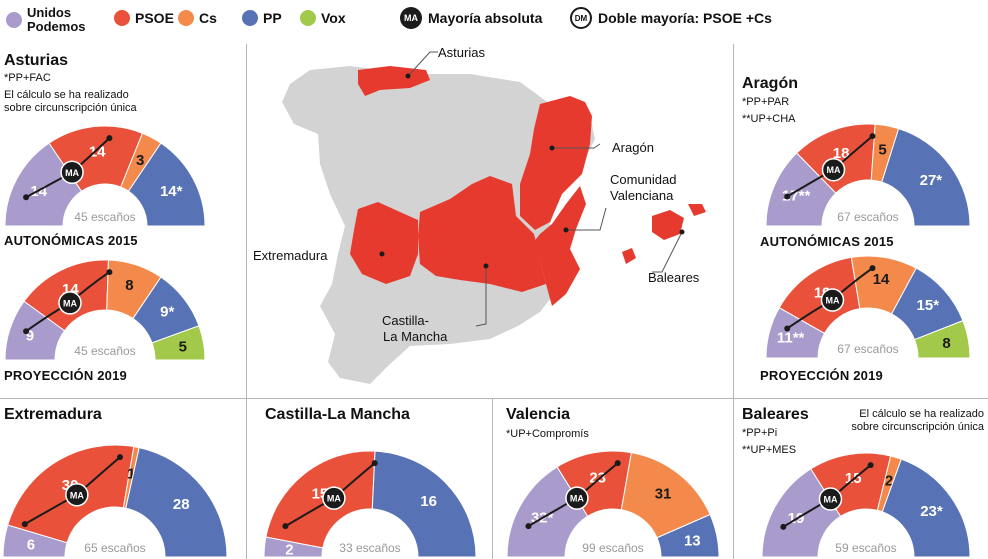 The width and height of the screenshot is (988, 559). What do you see at coordinates (485, 18) in the screenshot?
I see `legend-label-ma: Mayoría absoluta` at bounding box center [485, 18].